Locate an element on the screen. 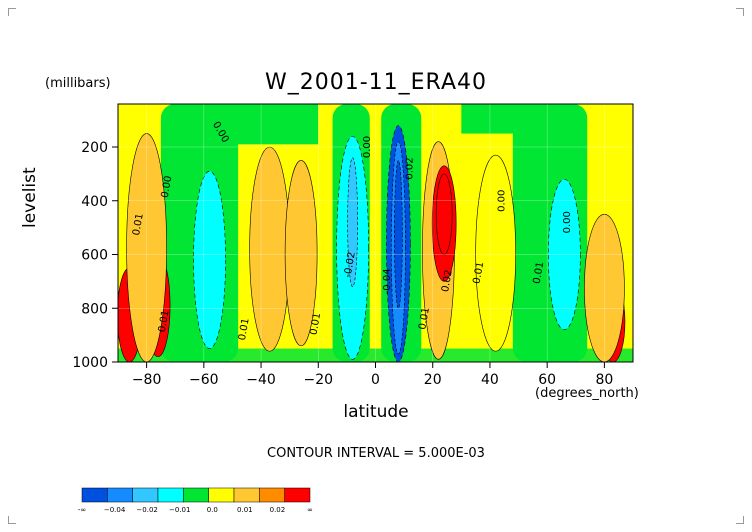  contour-label-2: 0.00 is located at coordinates (167, 187).